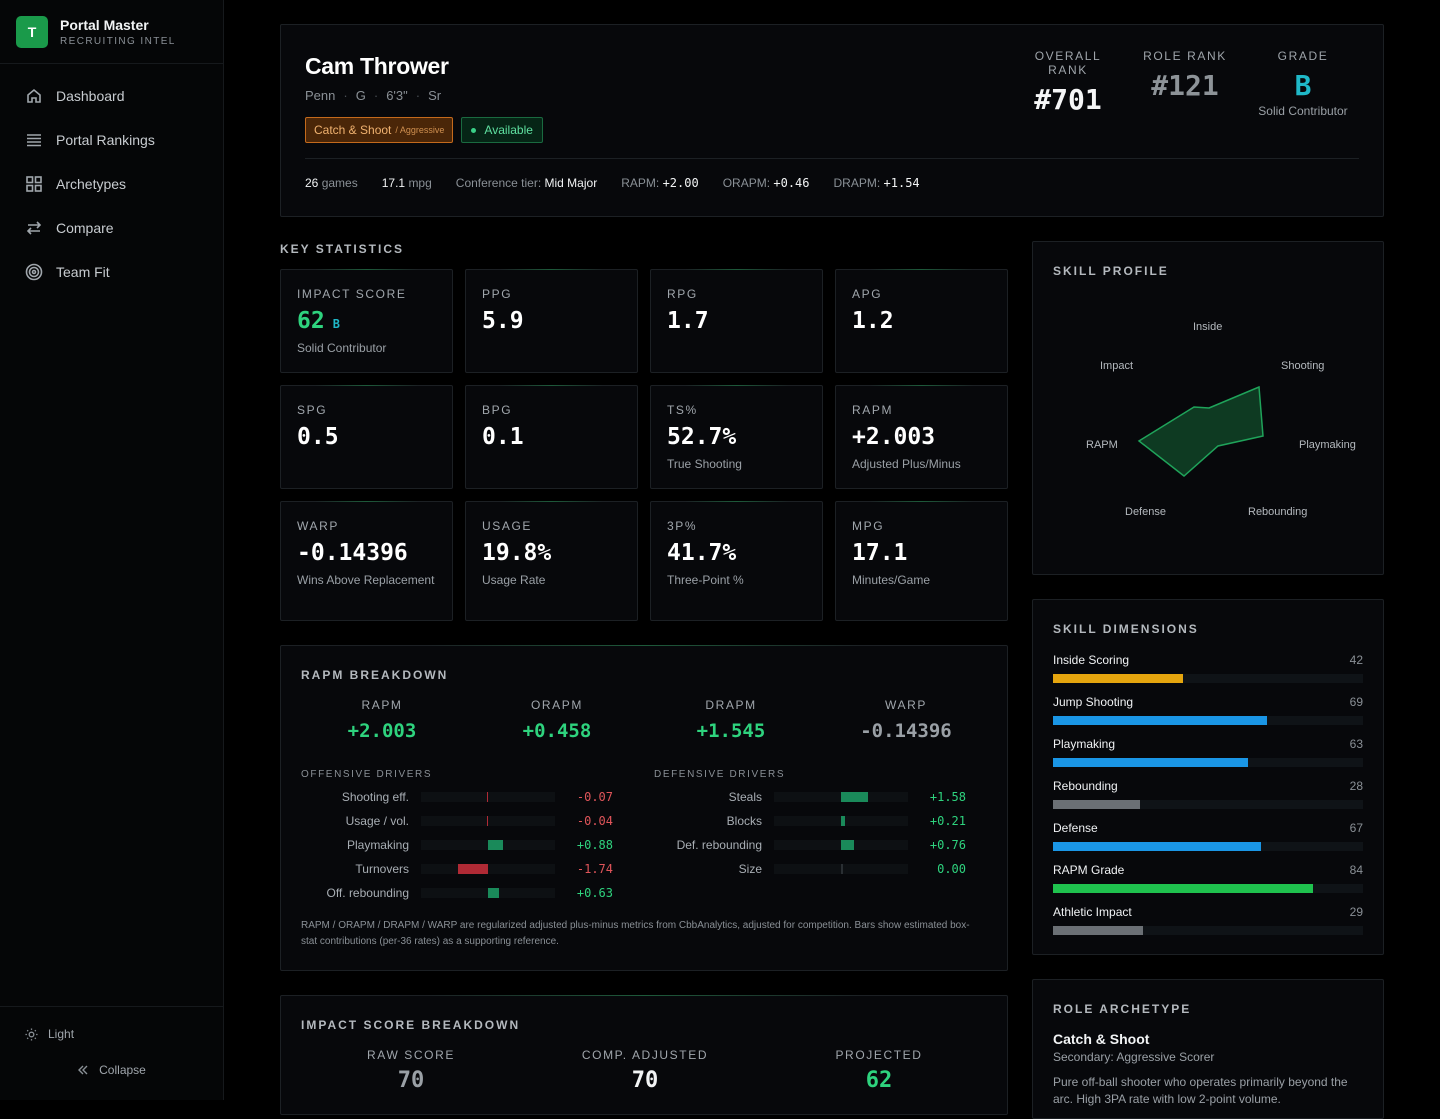  Describe the element at coordinates (551, 437) in the screenshot. I see `stat-card-bpg: BPG 0.1` at that location.